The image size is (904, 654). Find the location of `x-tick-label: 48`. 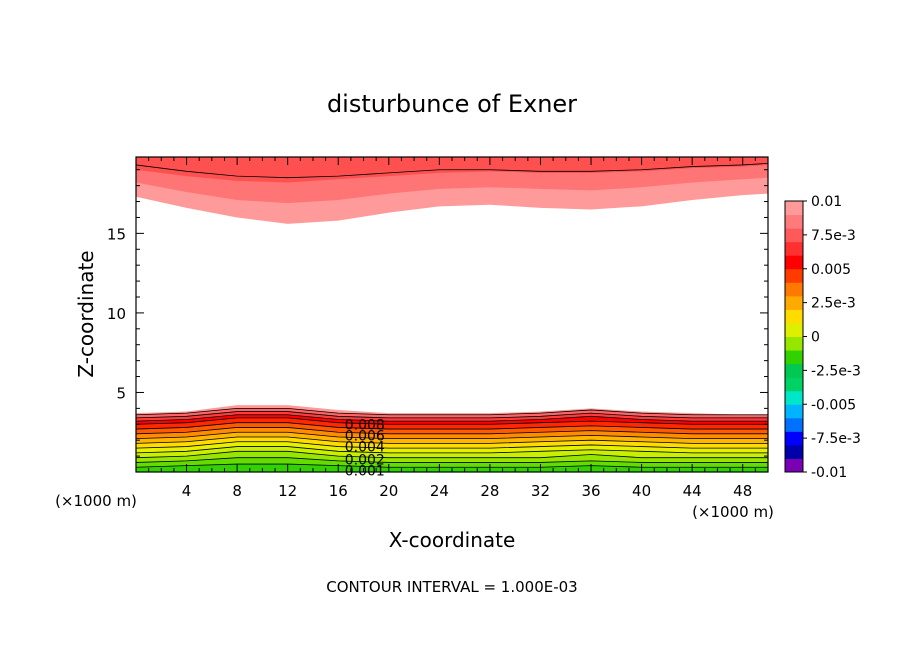

x-tick-label: 48 is located at coordinates (742, 491).